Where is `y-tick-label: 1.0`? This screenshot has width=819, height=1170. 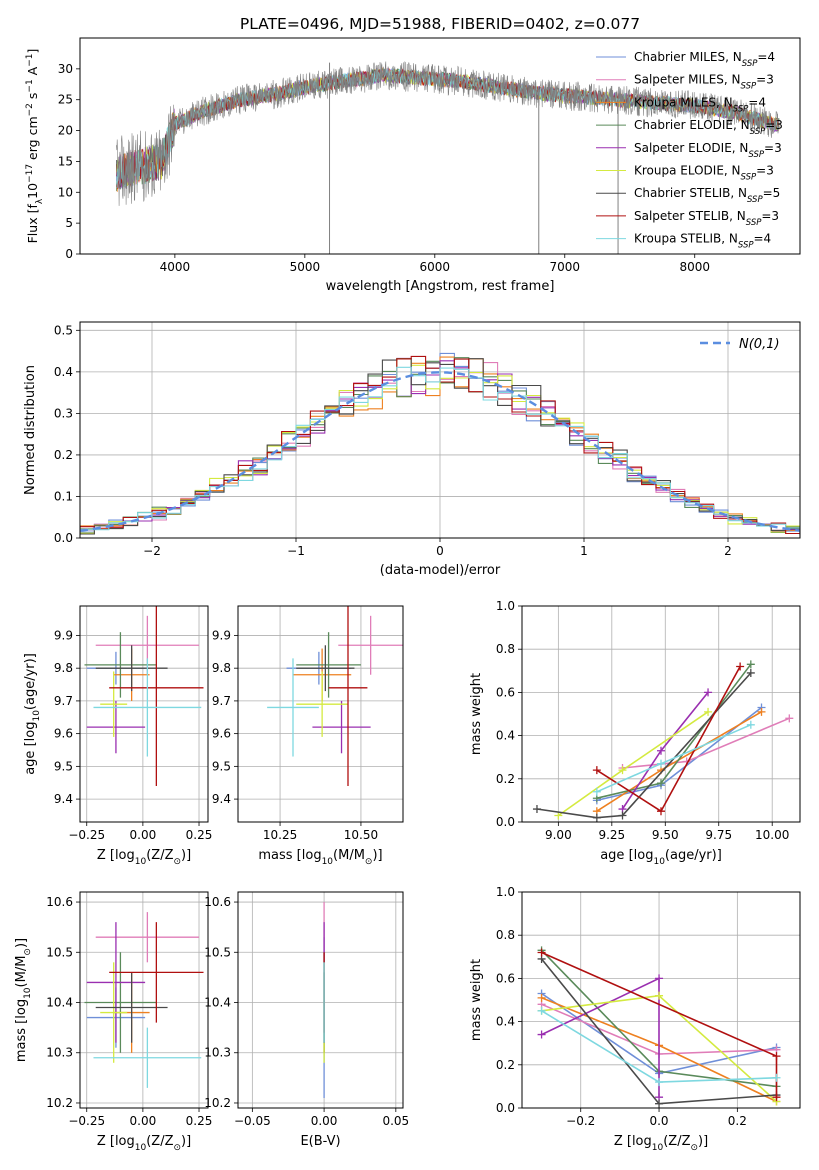
y-tick-label: 1.0 is located at coordinates (505, 892).